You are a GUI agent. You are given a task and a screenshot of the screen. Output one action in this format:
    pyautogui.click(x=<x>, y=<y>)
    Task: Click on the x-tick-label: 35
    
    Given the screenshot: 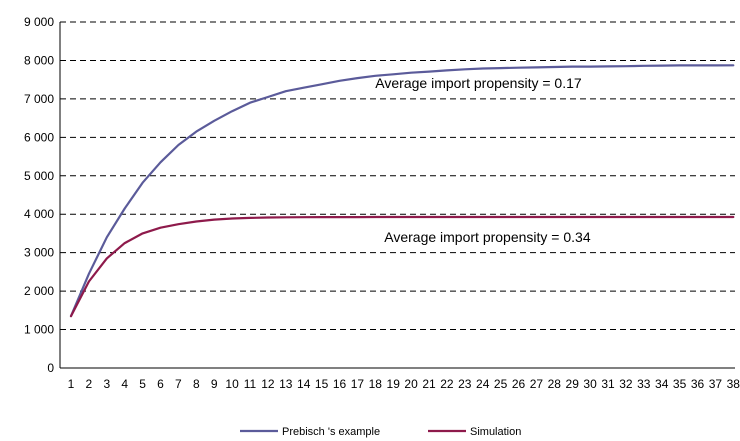 What is the action you would take?
    pyautogui.click(x=680, y=384)
    